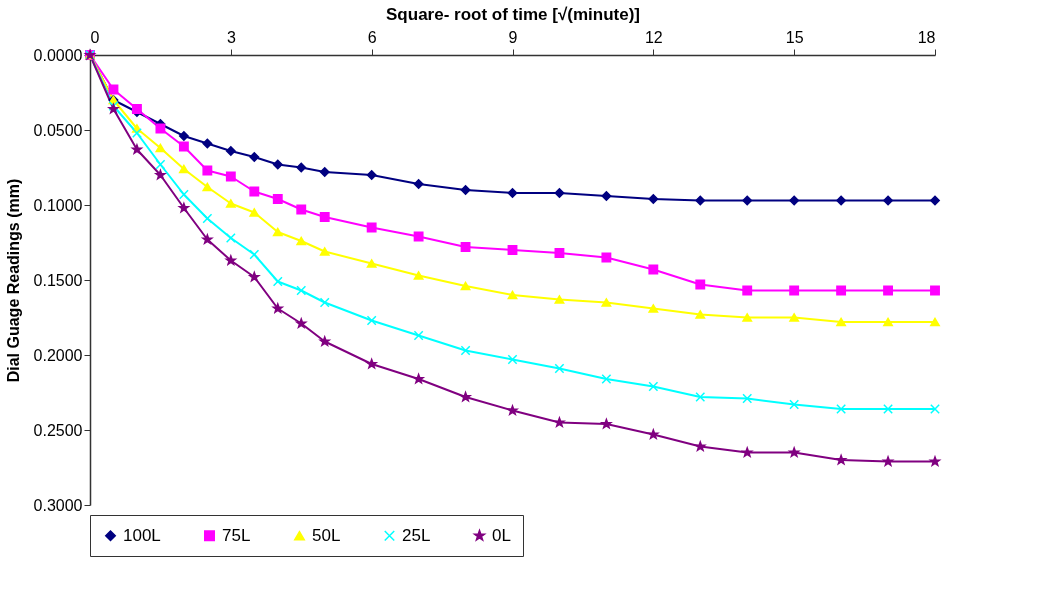  Describe the element at coordinates (513, 37) in the screenshot. I see `x-tick-label: 9` at that location.